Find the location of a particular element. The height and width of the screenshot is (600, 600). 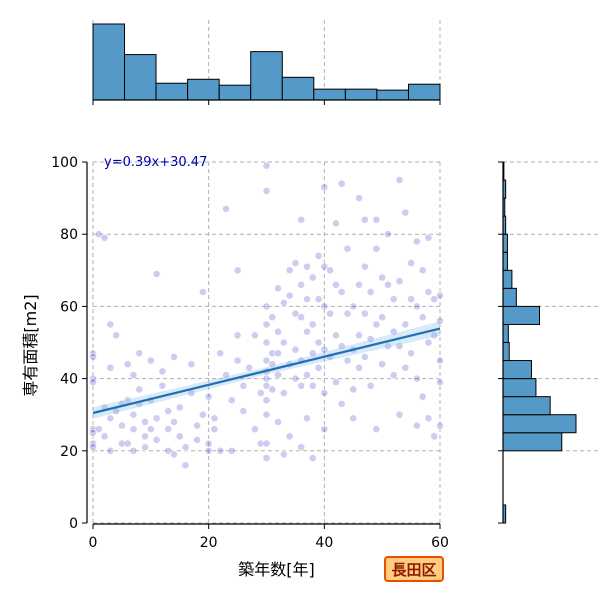

y-tick-label: 40 is located at coordinates (69, 380).